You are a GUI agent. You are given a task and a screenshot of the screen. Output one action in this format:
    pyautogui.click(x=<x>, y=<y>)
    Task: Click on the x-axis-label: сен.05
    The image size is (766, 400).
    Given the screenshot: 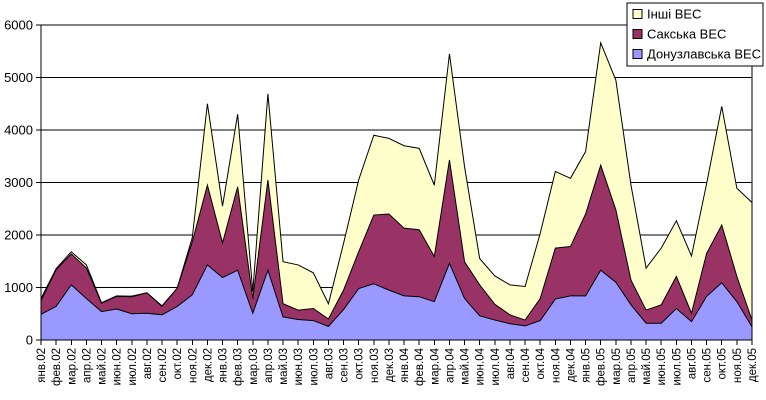 What is the action you would take?
    pyautogui.click(x=708, y=365)
    